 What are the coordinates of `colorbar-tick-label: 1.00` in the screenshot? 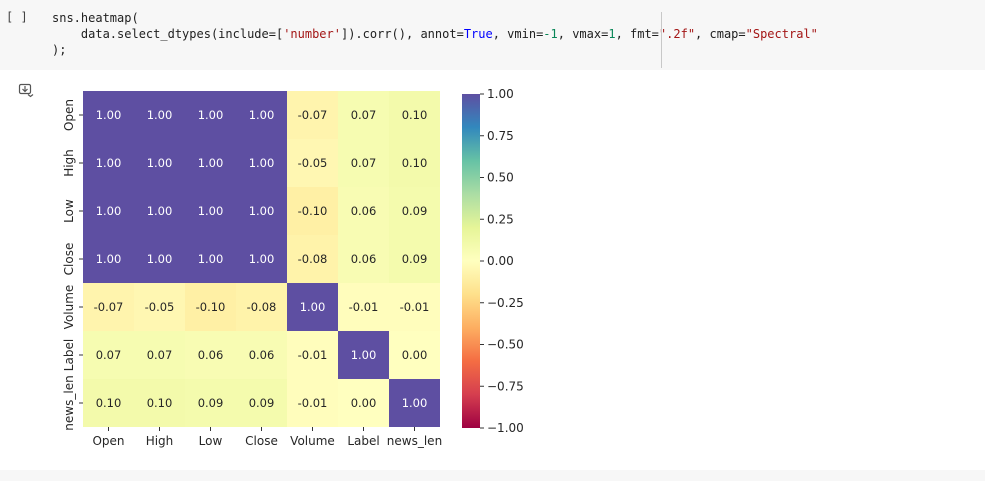 It's located at (500, 94).